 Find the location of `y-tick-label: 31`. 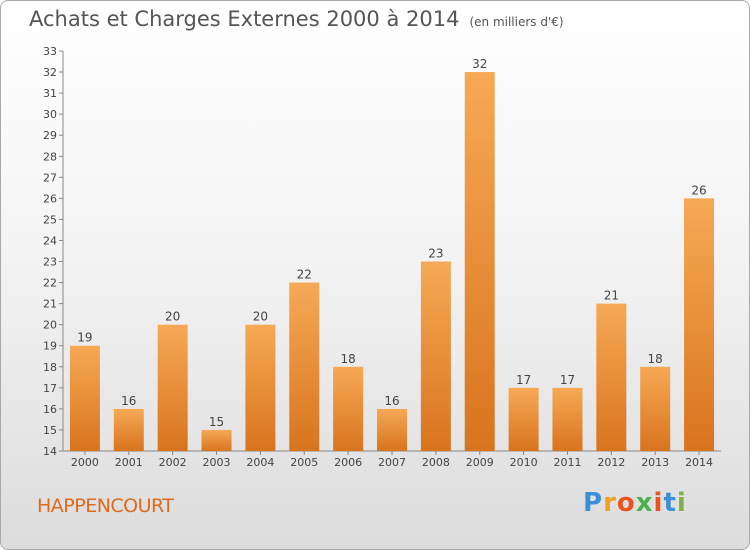

y-tick-label: 31 is located at coordinates (50, 93).